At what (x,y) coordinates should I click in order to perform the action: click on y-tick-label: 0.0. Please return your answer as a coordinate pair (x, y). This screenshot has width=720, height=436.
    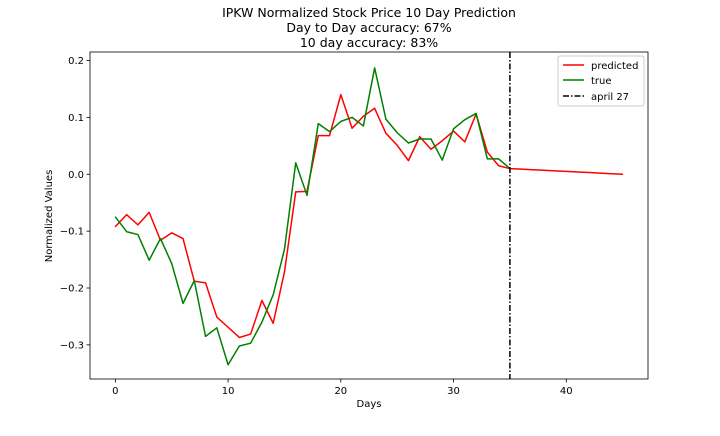
    Looking at the image, I should click on (76, 175).